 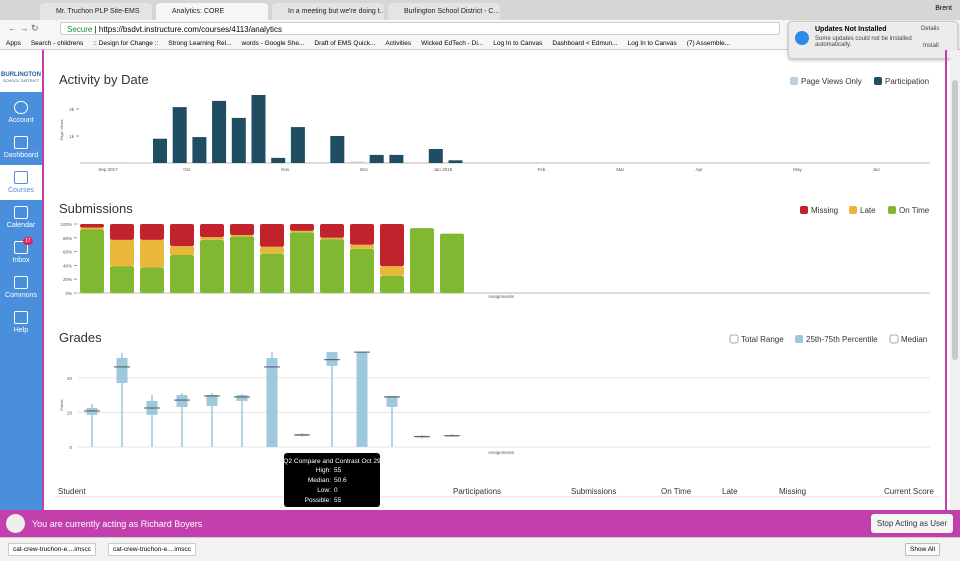 I want to click on y-tick-label: 20%, so click(x=67, y=279).